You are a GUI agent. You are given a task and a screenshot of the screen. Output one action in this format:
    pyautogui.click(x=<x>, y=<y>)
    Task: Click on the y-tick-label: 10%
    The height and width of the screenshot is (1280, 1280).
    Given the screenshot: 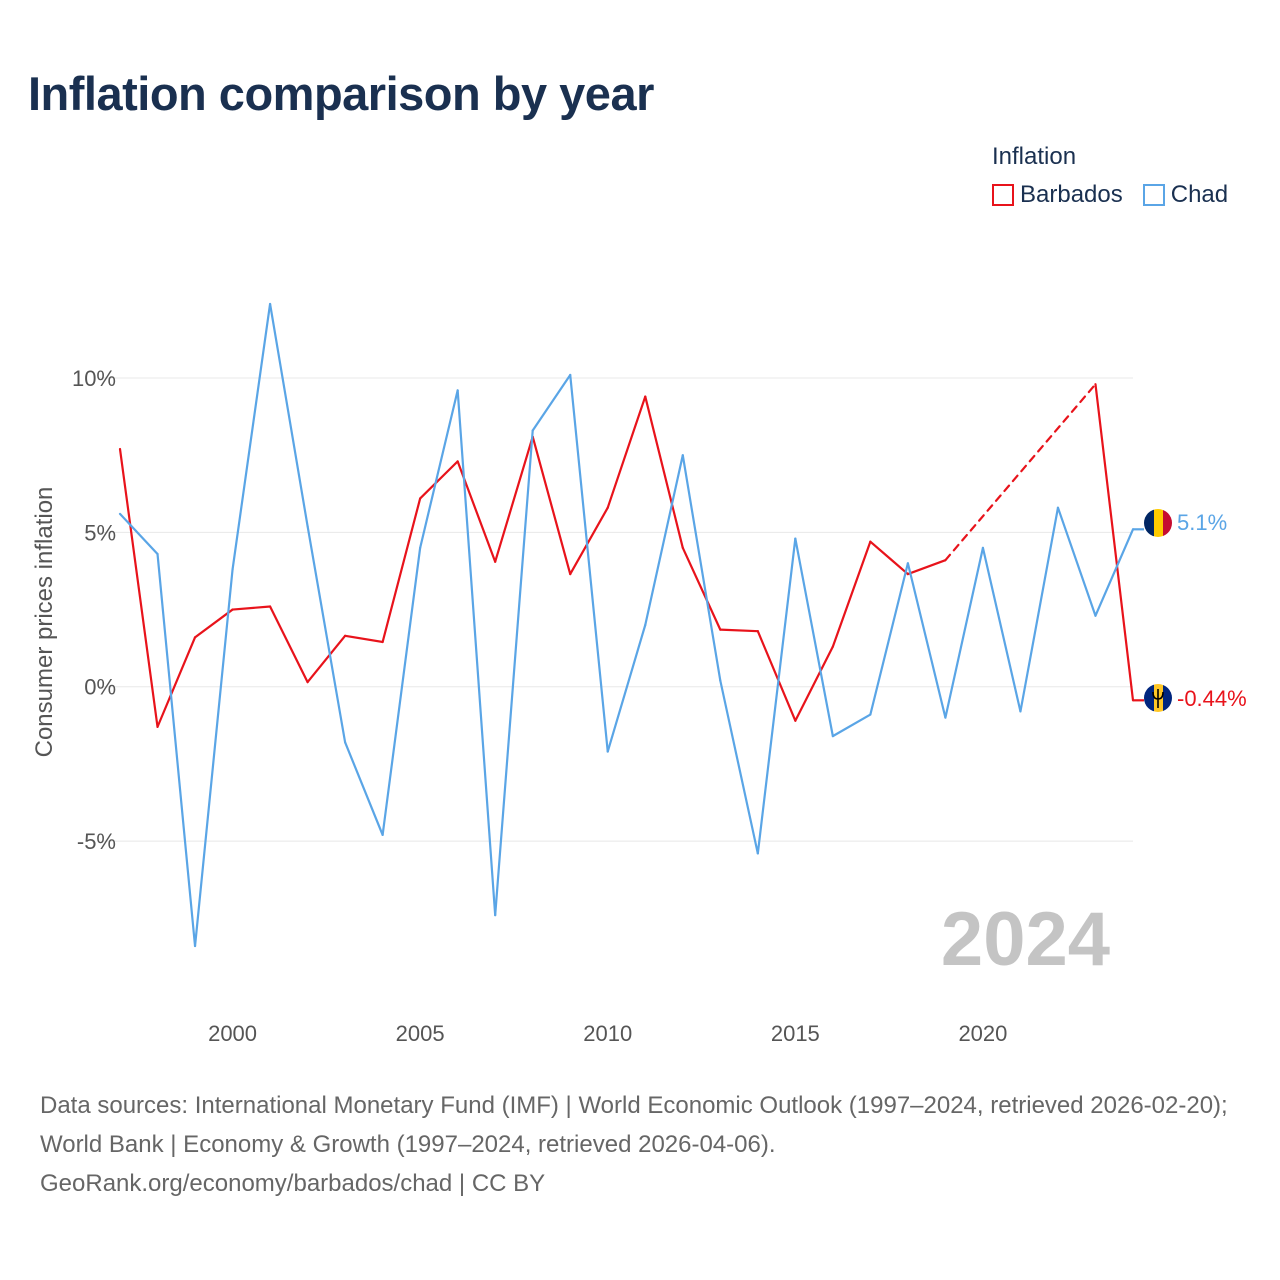 What is the action you would take?
    pyautogui.click(x=94, y=378)
    